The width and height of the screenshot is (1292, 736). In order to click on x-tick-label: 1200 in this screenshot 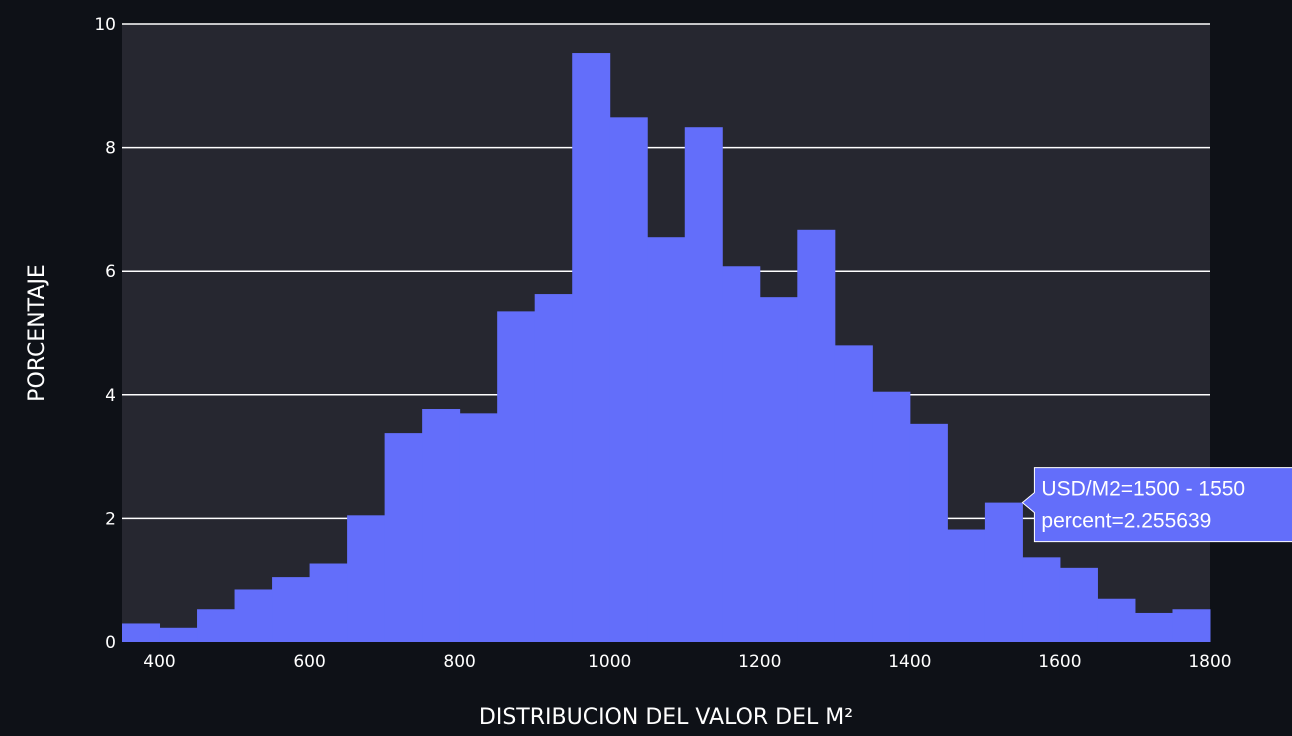, I will do `click(759, 662)`.